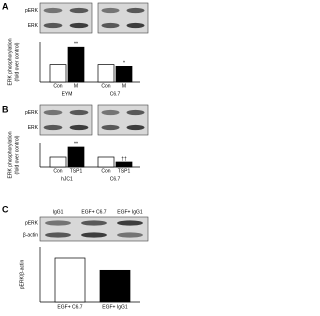  Describe the element at coordinates (58, 212) in the screenshot. I see `lane-label: IgG1` at that location.